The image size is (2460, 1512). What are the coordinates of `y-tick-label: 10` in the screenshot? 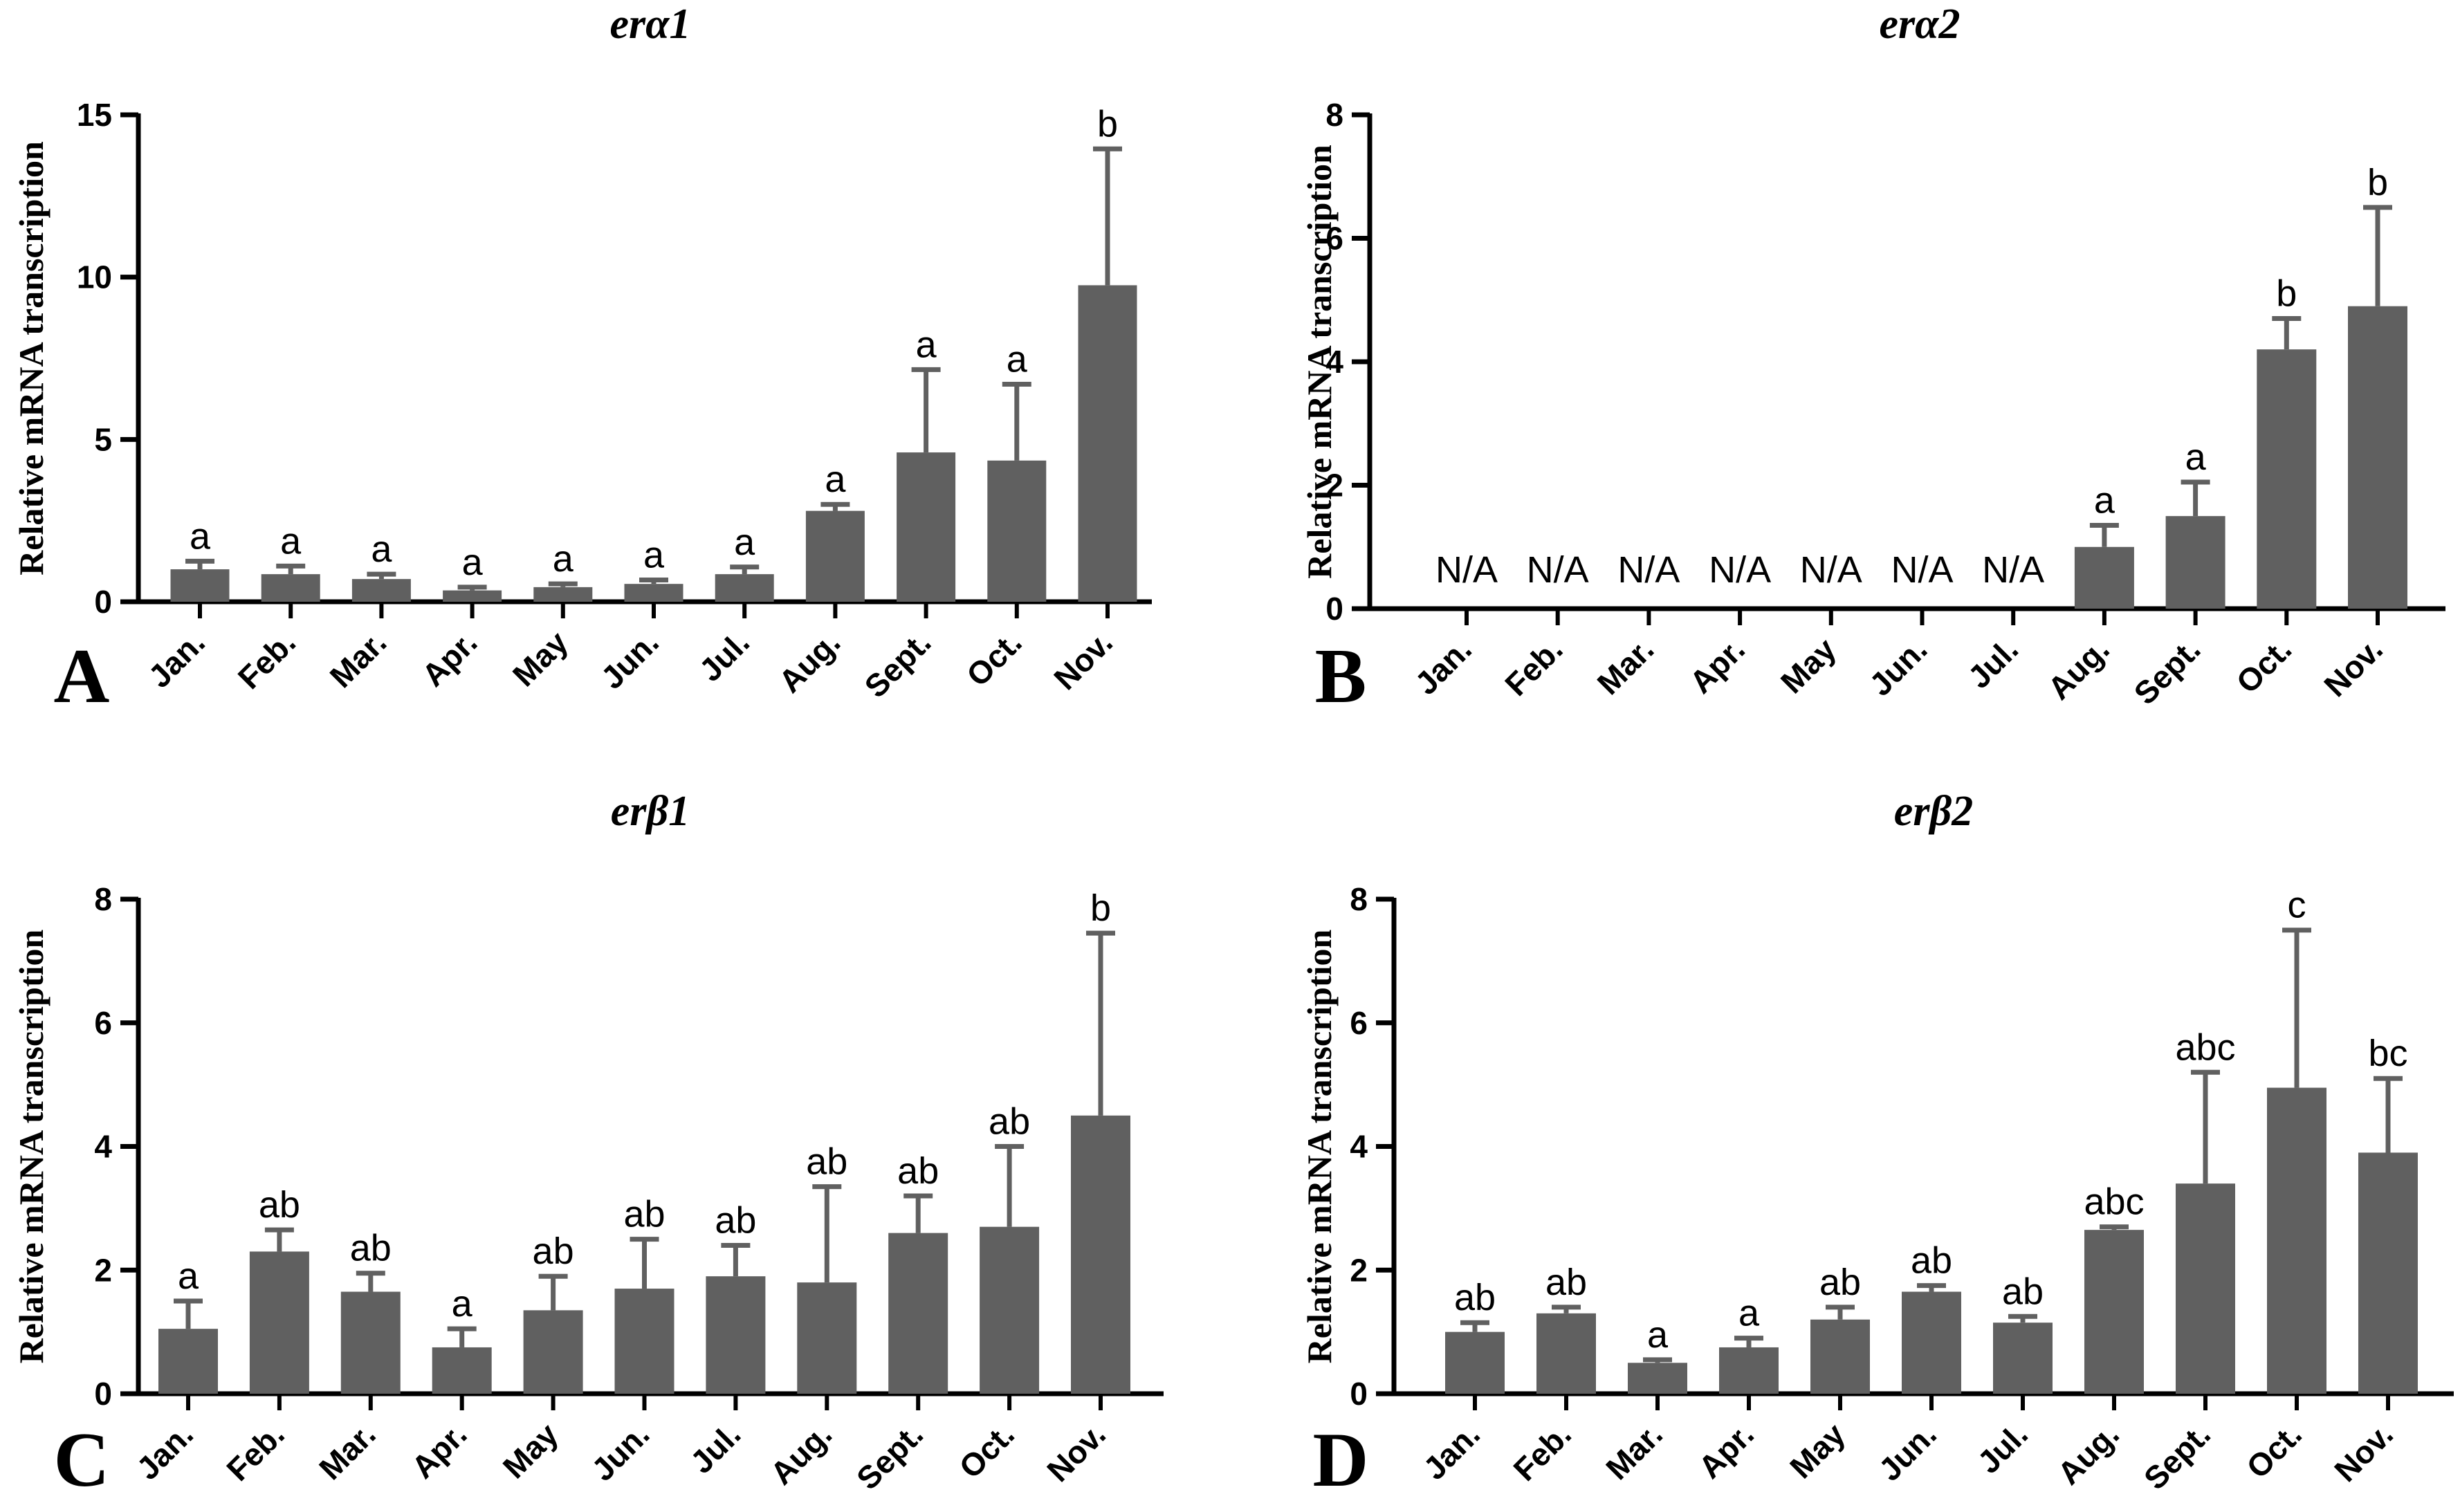 It's located at (94, 277).